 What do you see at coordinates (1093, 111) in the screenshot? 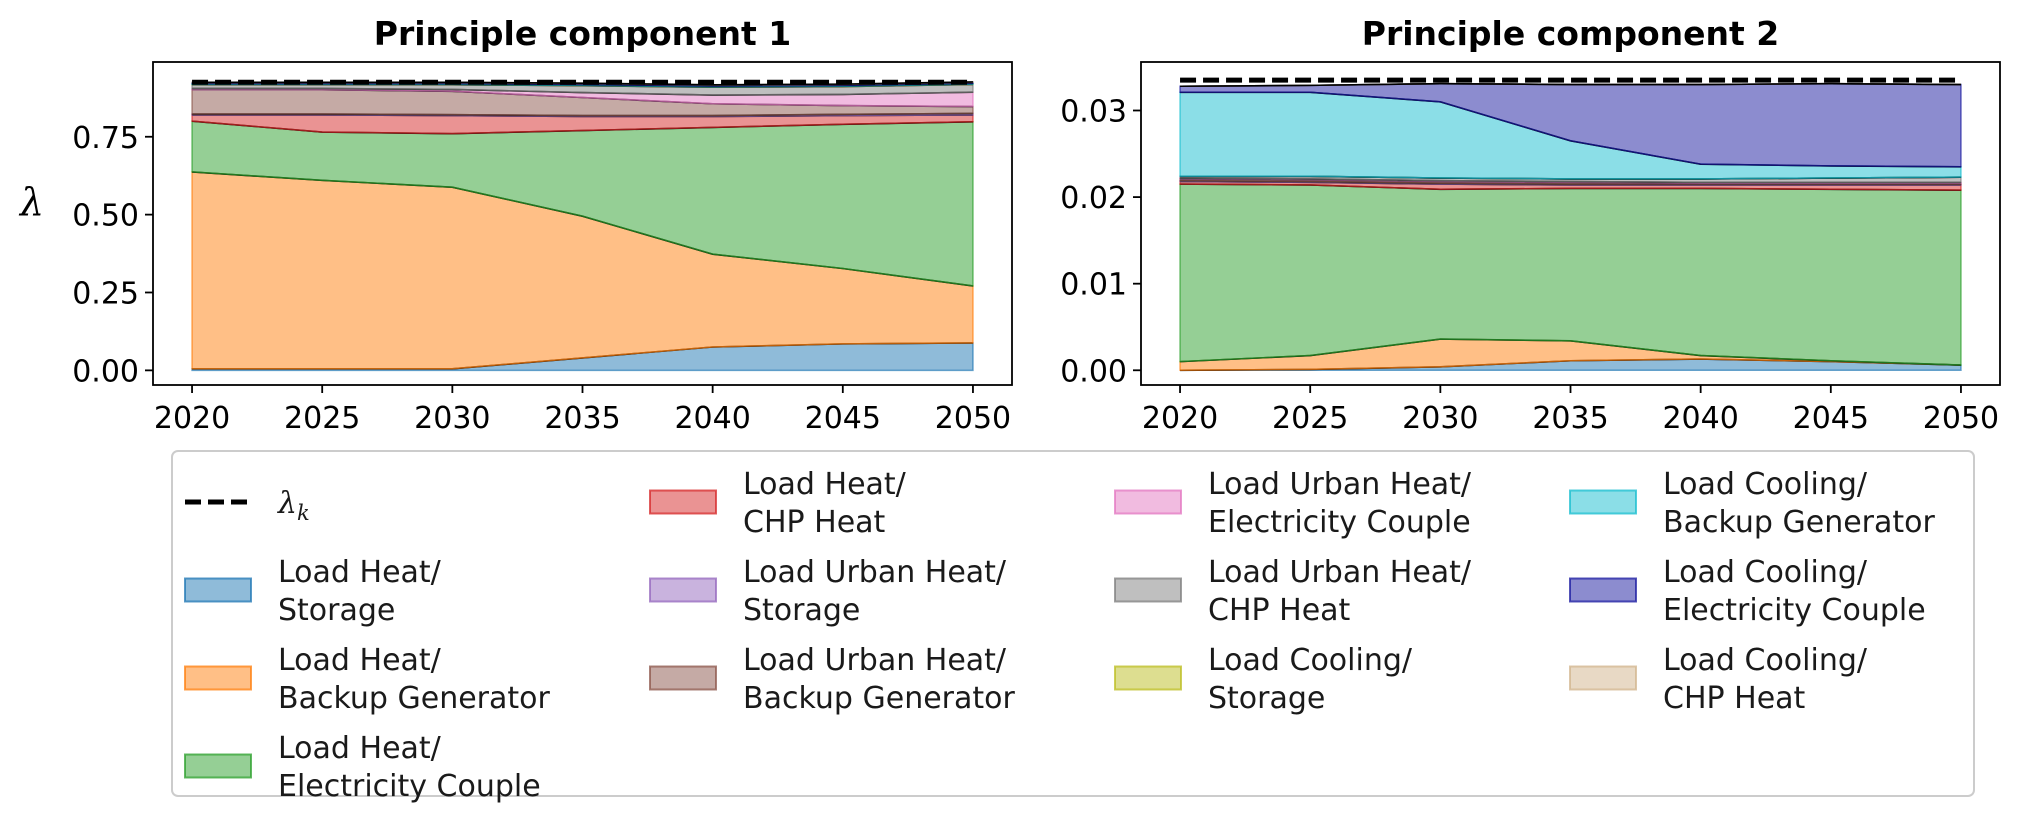
I see `y-tick-label: 0.03` at bounding box center [1093, 111].